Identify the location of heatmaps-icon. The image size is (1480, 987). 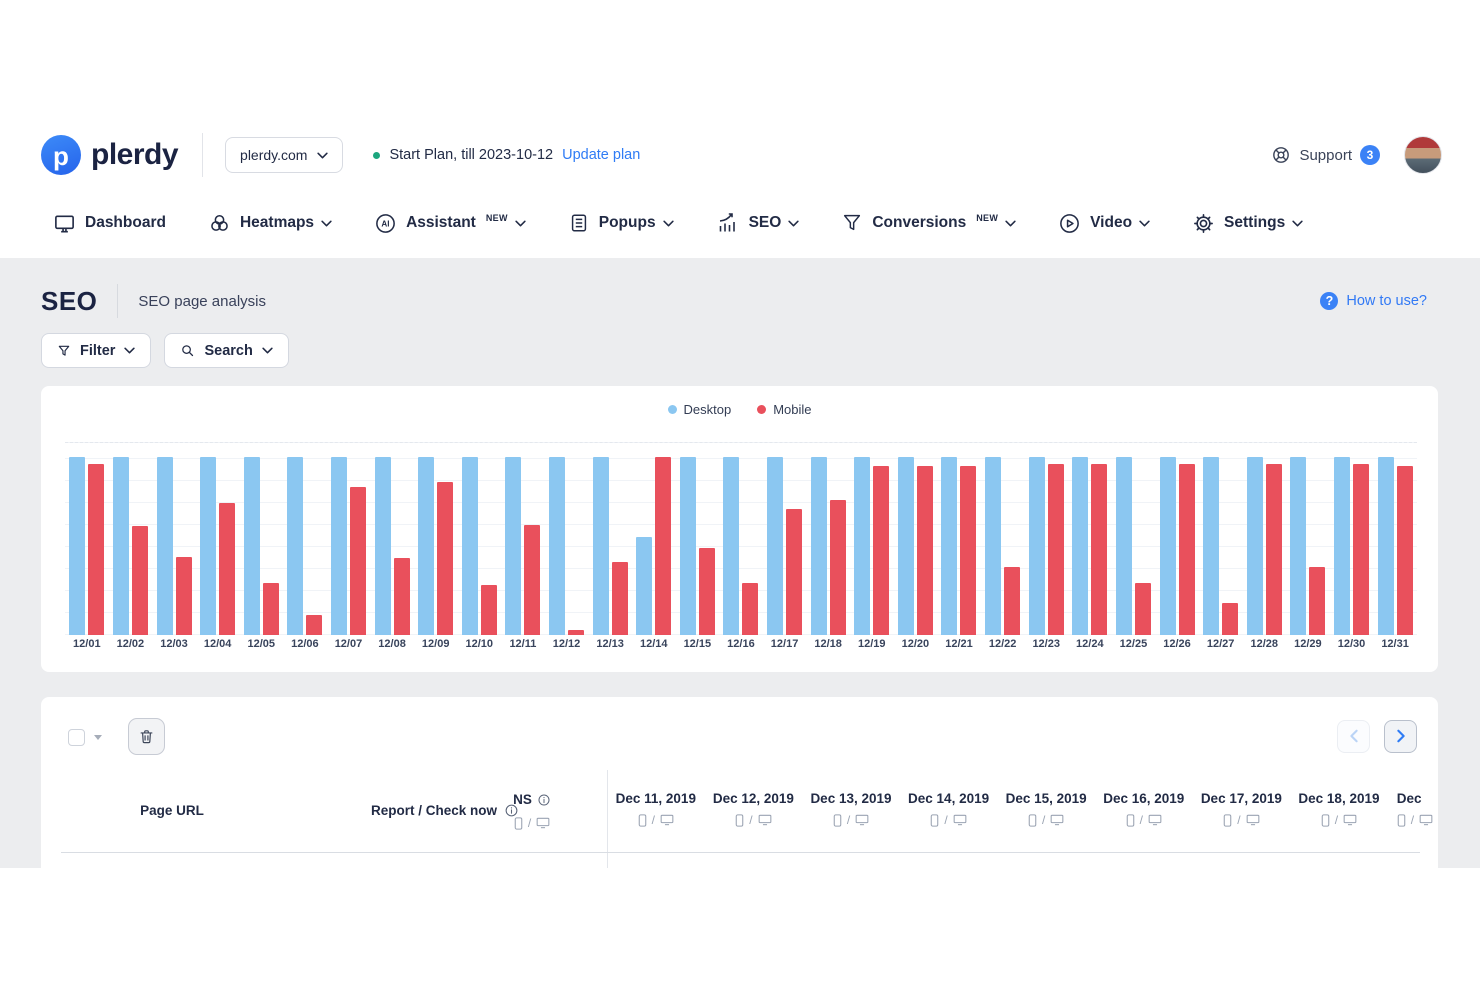
(219, 222).